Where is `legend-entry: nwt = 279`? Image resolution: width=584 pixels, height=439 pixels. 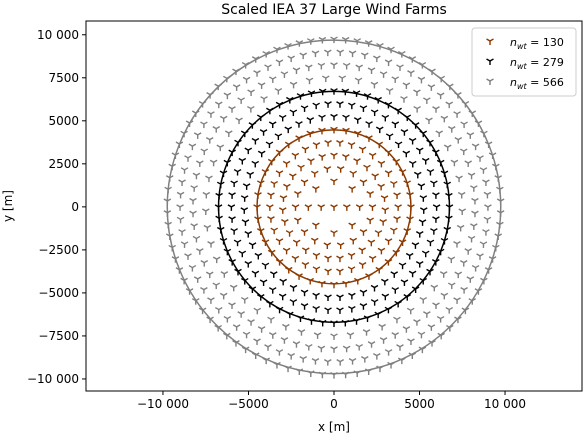 legend-entry: nwt = 279 is located at coordinates (525, 63).